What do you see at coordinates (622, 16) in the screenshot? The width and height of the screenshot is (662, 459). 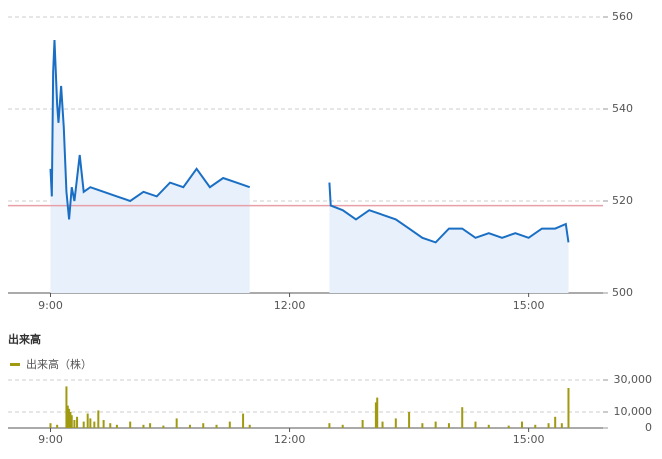 I see `y-tick-label: 560` at bounding box center [622, 16].